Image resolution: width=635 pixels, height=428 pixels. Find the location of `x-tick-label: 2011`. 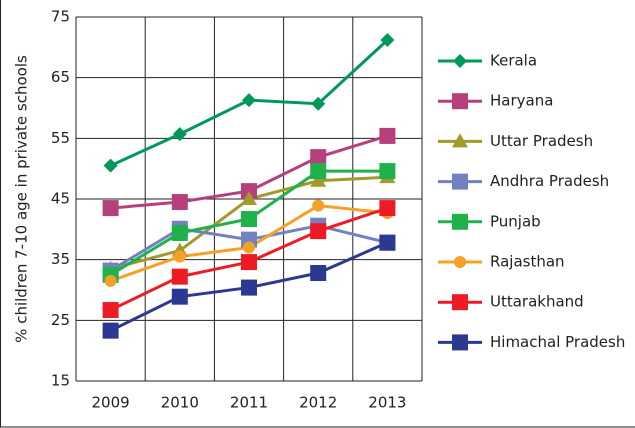

x-tick-label: 2011 is located at coordinates (249, 403).